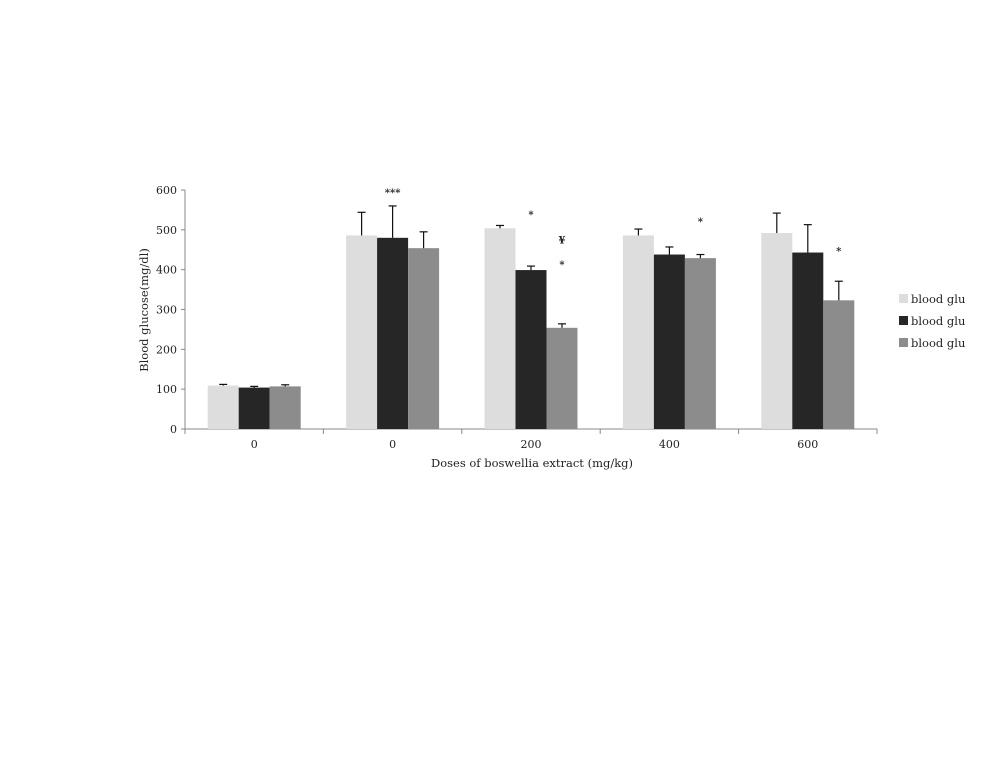 The width and height of the screenshot is (1000, 778). Describe the element at coordinates (144, 310) in the screenshot. I see `y-axis-title: Blood glucose(mg/dl)` at that location.